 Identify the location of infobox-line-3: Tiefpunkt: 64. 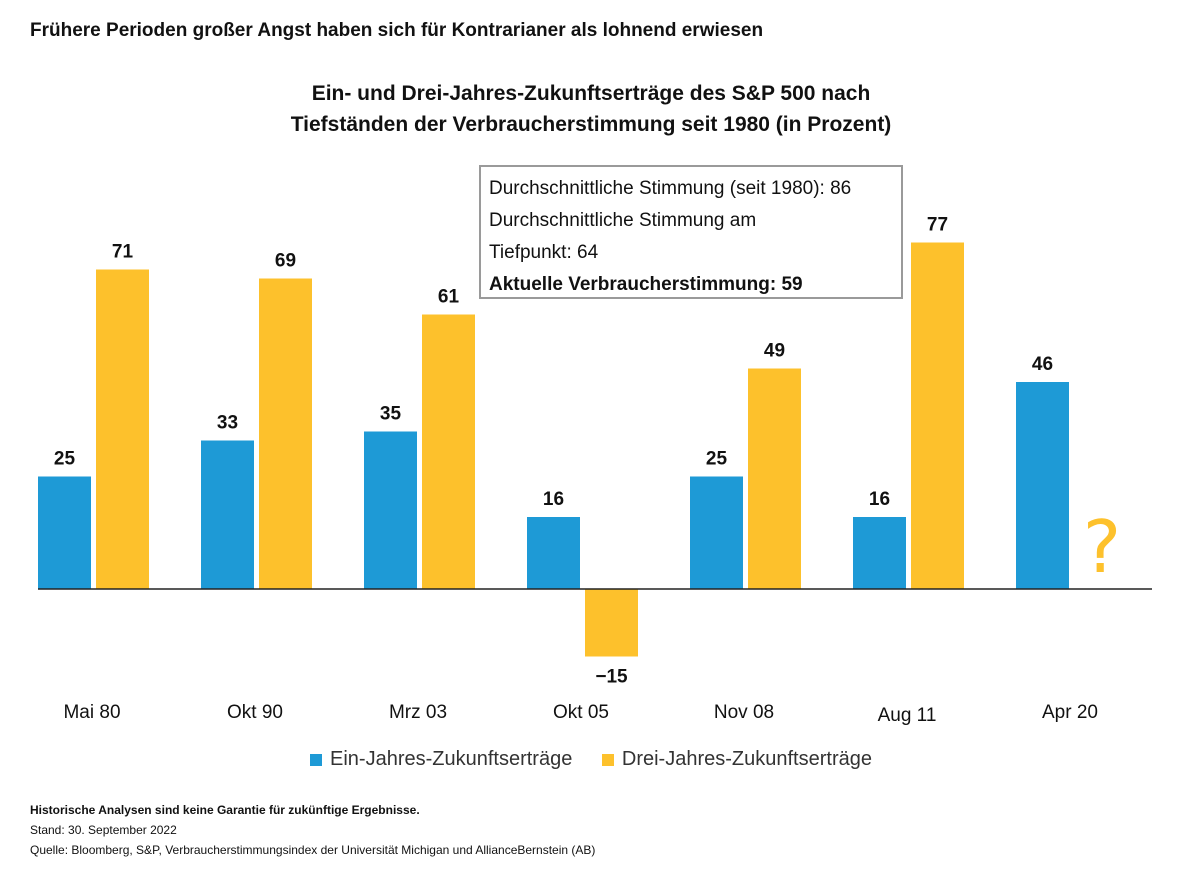
(544, 252).